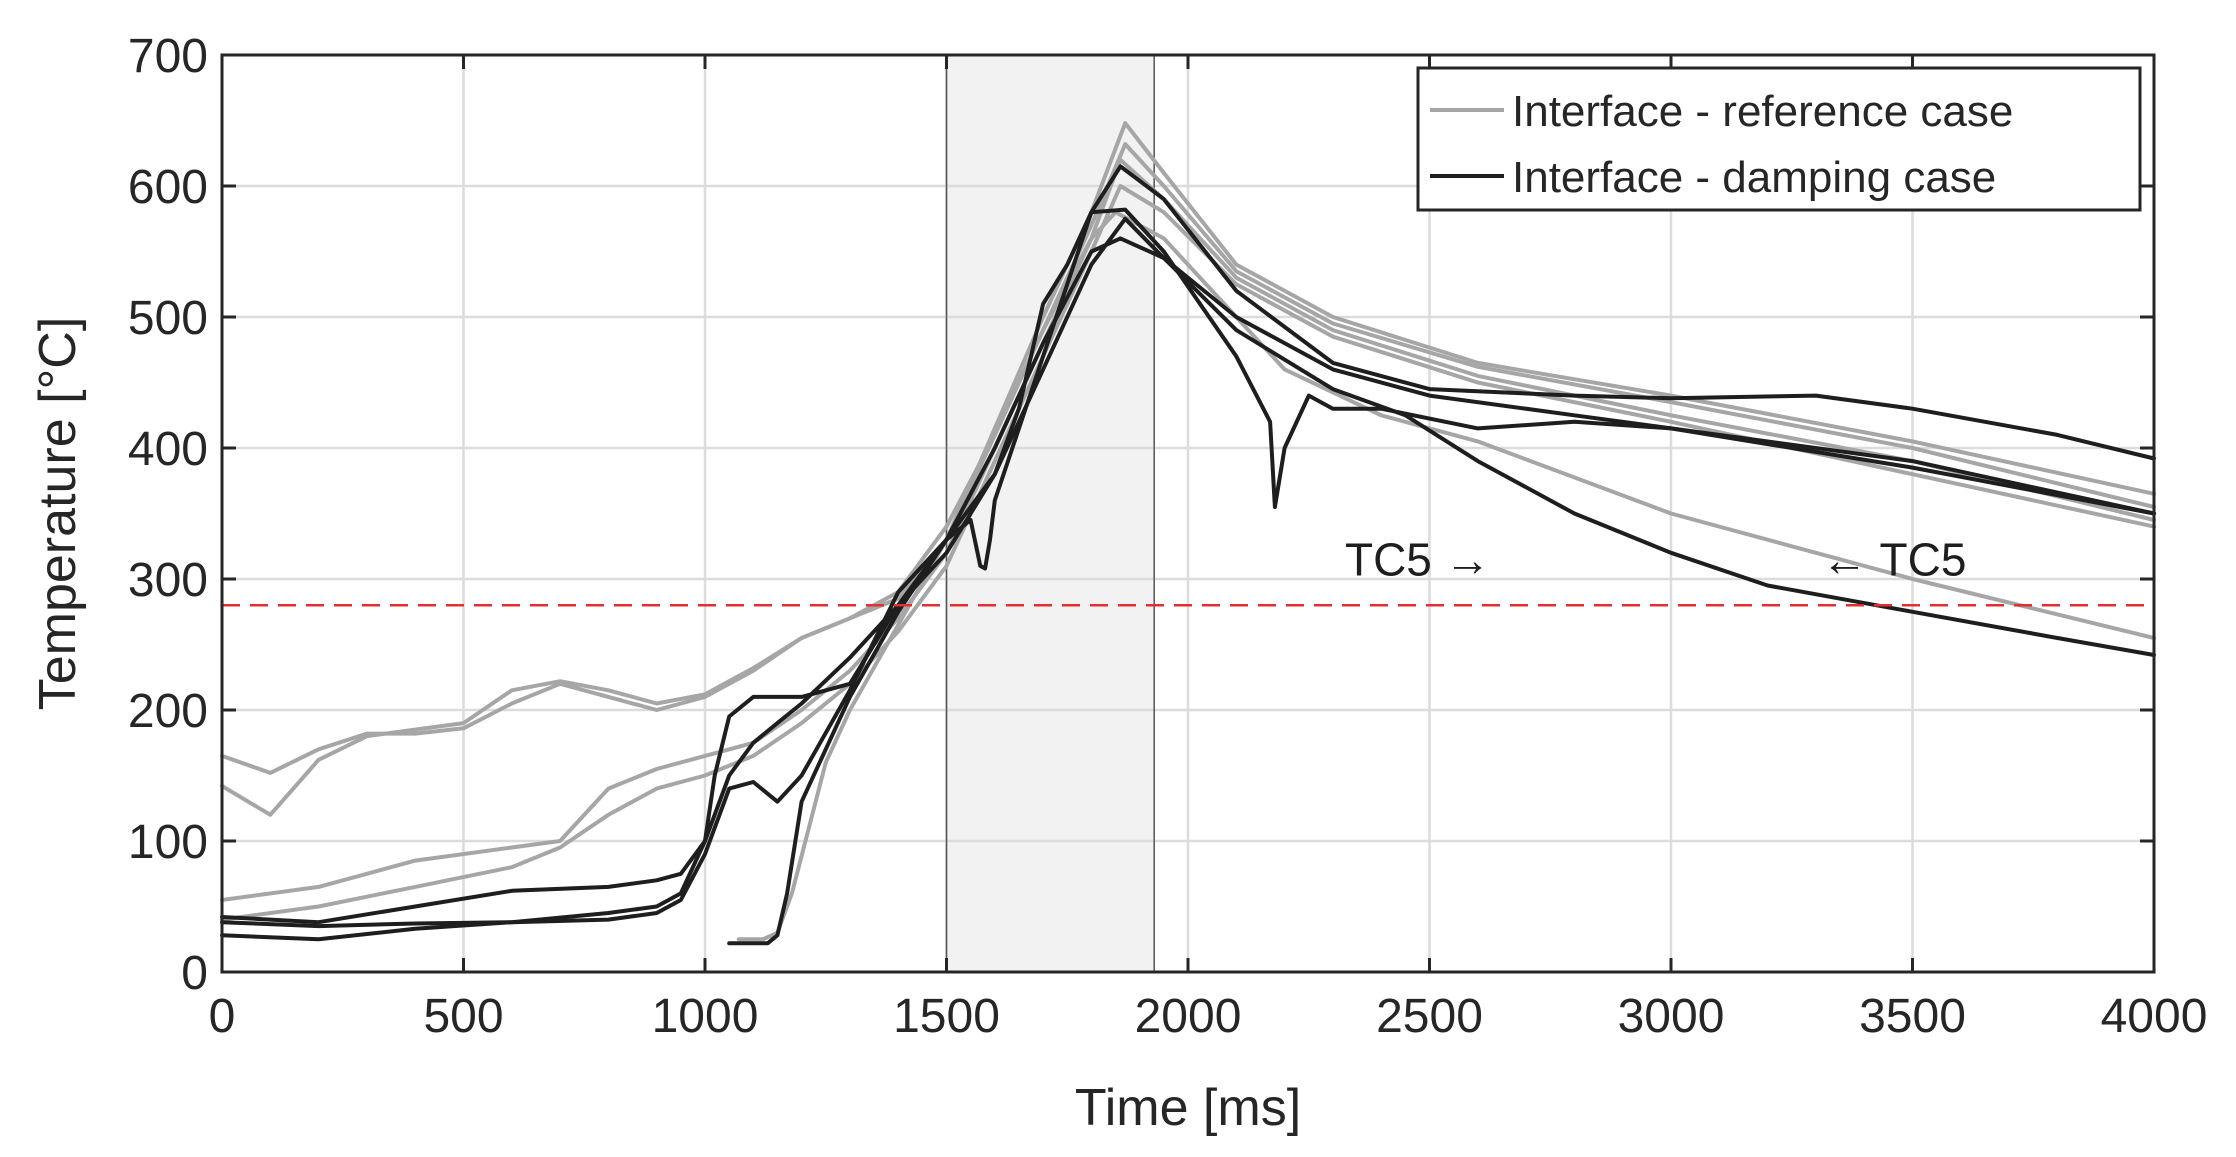 Image resolution: width=2236 pixels, height=1157 pixels. What do you see at coordinates (1762, 111) in the screenshot?
I see `legend-label-reference: Interface - reference case` at bounding box center [1762, 111].